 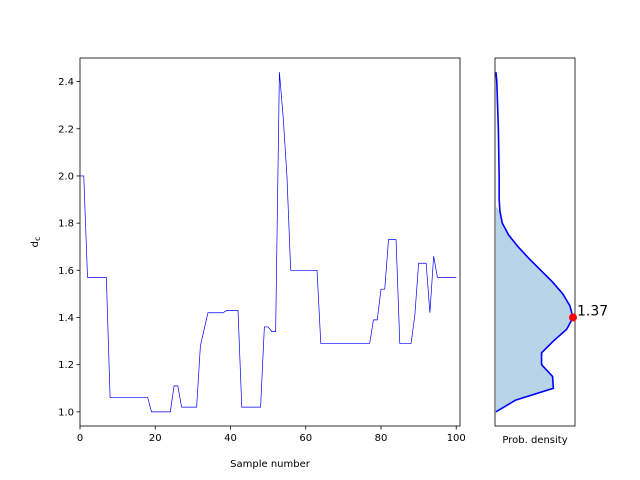 I want to click on y-tick-label: 1.6, so click(x=66, y=271).